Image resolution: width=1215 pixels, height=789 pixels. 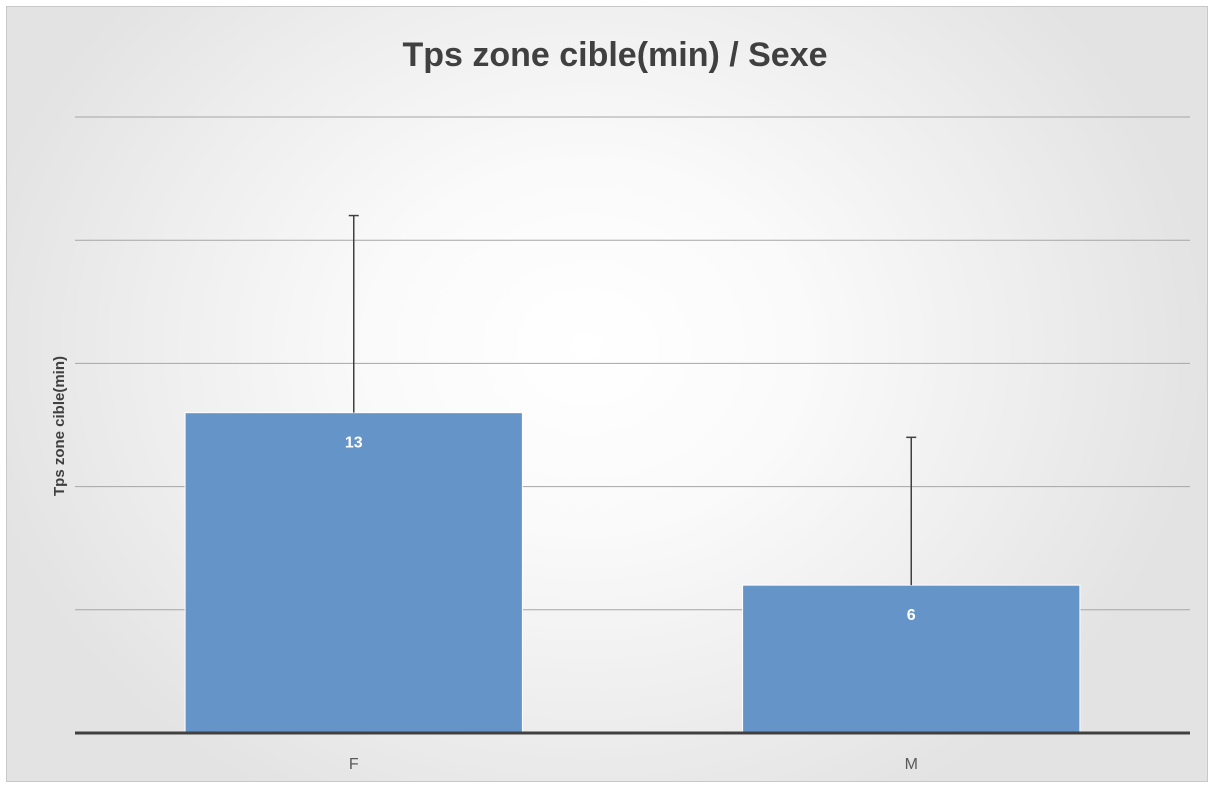 I want to click on data-label-f: 13, so click(x=354, y=443).